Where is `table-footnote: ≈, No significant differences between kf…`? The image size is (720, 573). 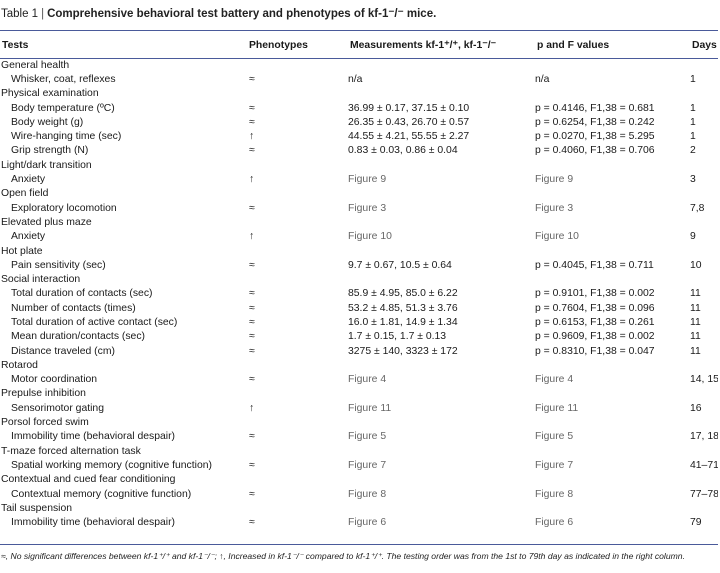
table-footnote: ≈, No significant differences between kf… is located at coordinates (343, 556).